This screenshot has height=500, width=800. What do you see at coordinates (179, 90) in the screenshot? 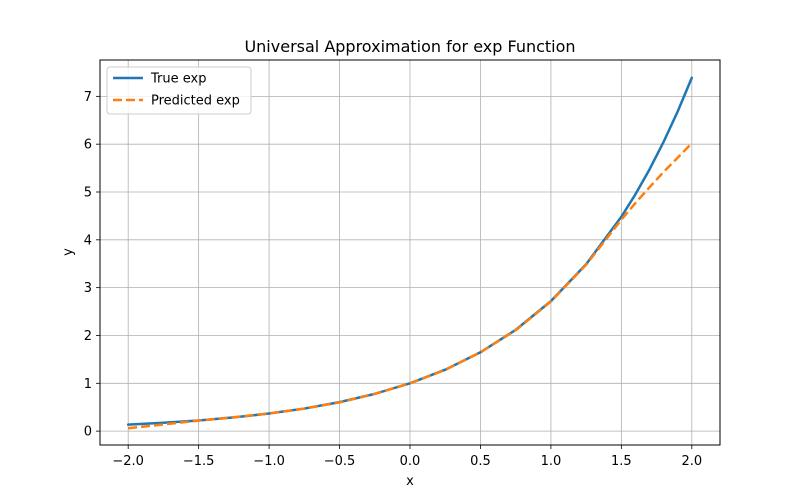
I see `legend: True exp Predicted exp` at bounding box center [179, 90].